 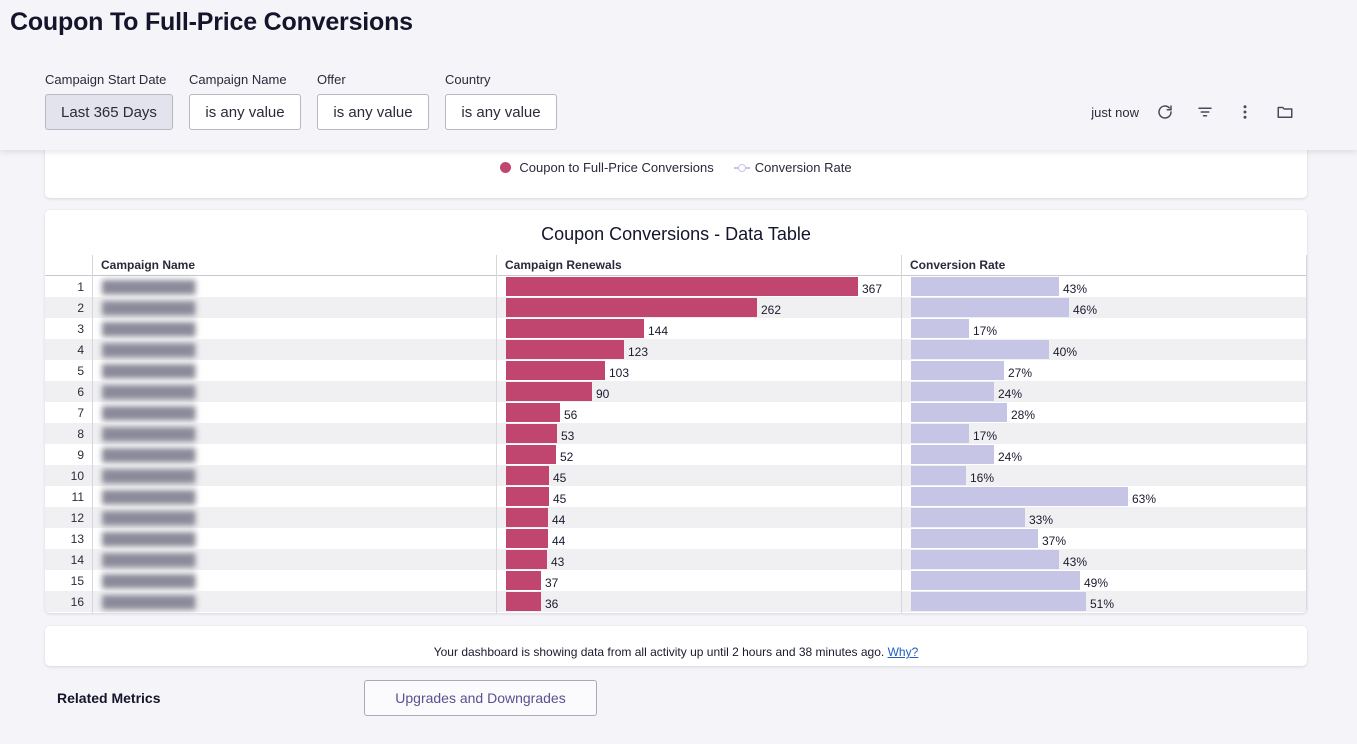 I want to click on conversion-rate-value: 27%, so click(x=1020, y=373).